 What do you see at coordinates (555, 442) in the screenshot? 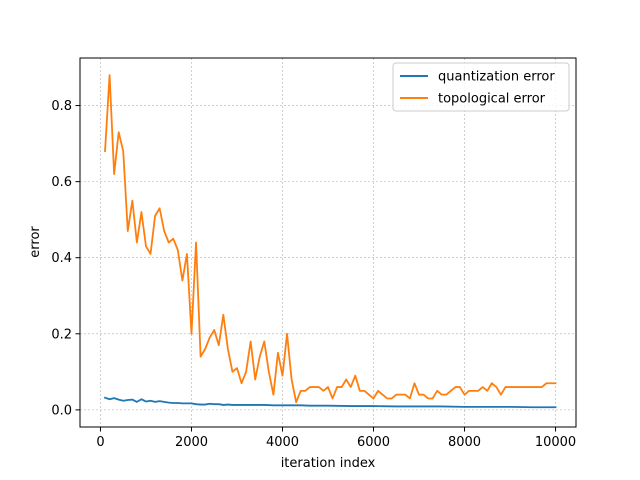
I see `x-tick-label: 10000` at bounding box center [555, 442].